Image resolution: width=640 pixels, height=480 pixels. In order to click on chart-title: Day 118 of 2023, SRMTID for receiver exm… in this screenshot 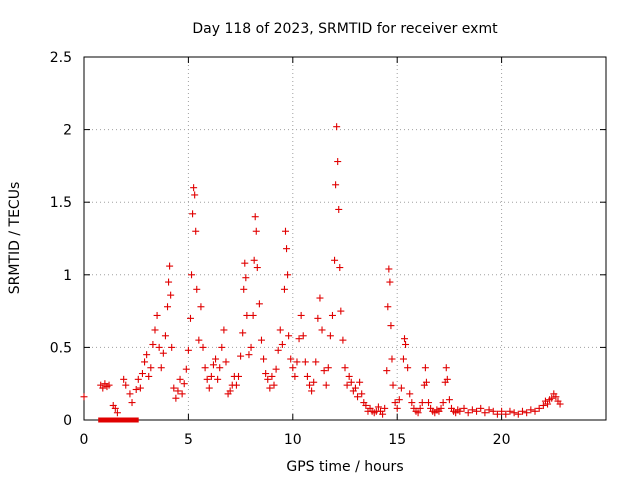, I will do `click(345, 29)`.